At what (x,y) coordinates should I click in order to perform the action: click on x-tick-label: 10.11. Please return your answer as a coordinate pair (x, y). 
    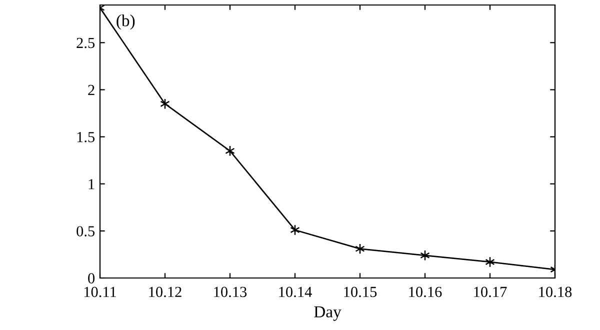
    Looking at the image, I should click on (100, 292).